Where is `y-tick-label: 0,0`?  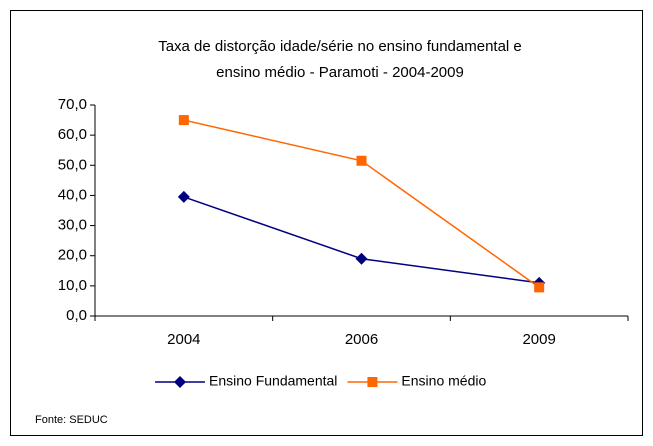
y-tick-label: 0,0 is located at coordinates (76, 315).